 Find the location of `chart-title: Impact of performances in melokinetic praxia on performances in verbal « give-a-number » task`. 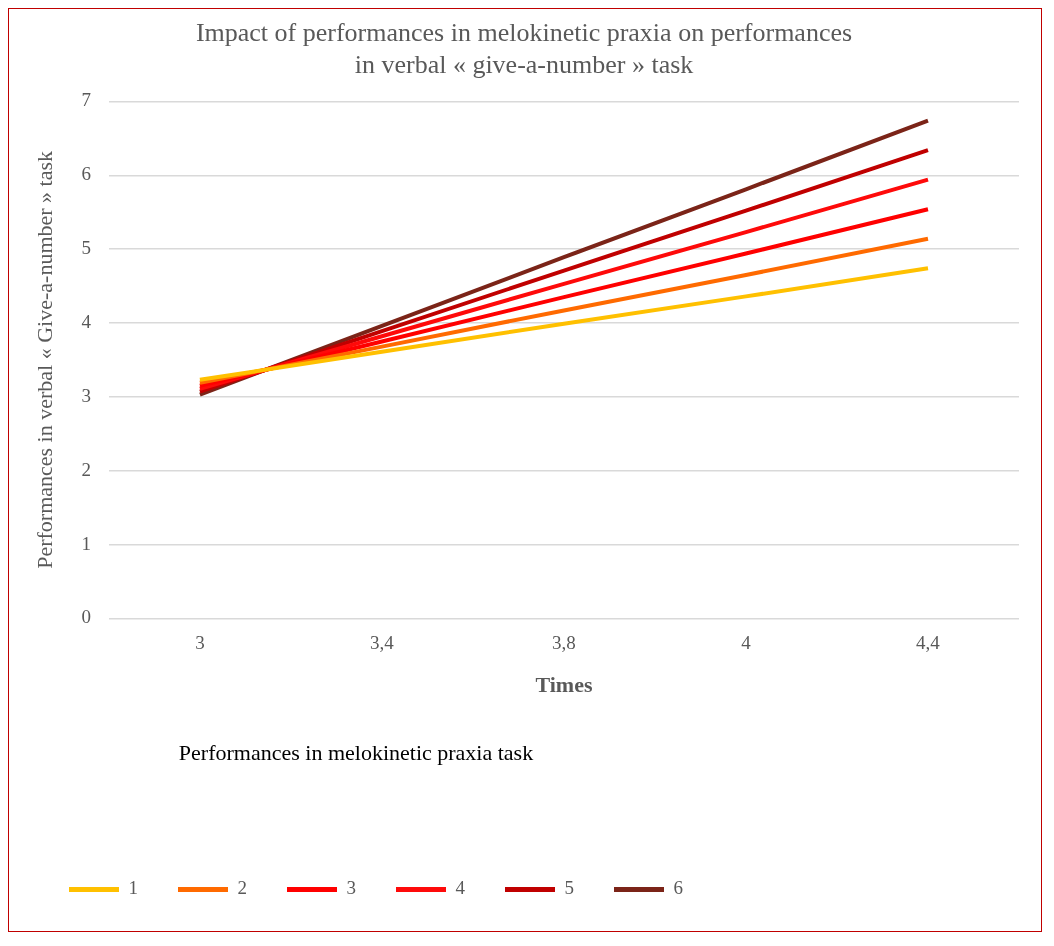

chart-title: Impact of performances in melokinetic praxia on performances in verbal « give-a-number » task is located at coordinates (524, 48).